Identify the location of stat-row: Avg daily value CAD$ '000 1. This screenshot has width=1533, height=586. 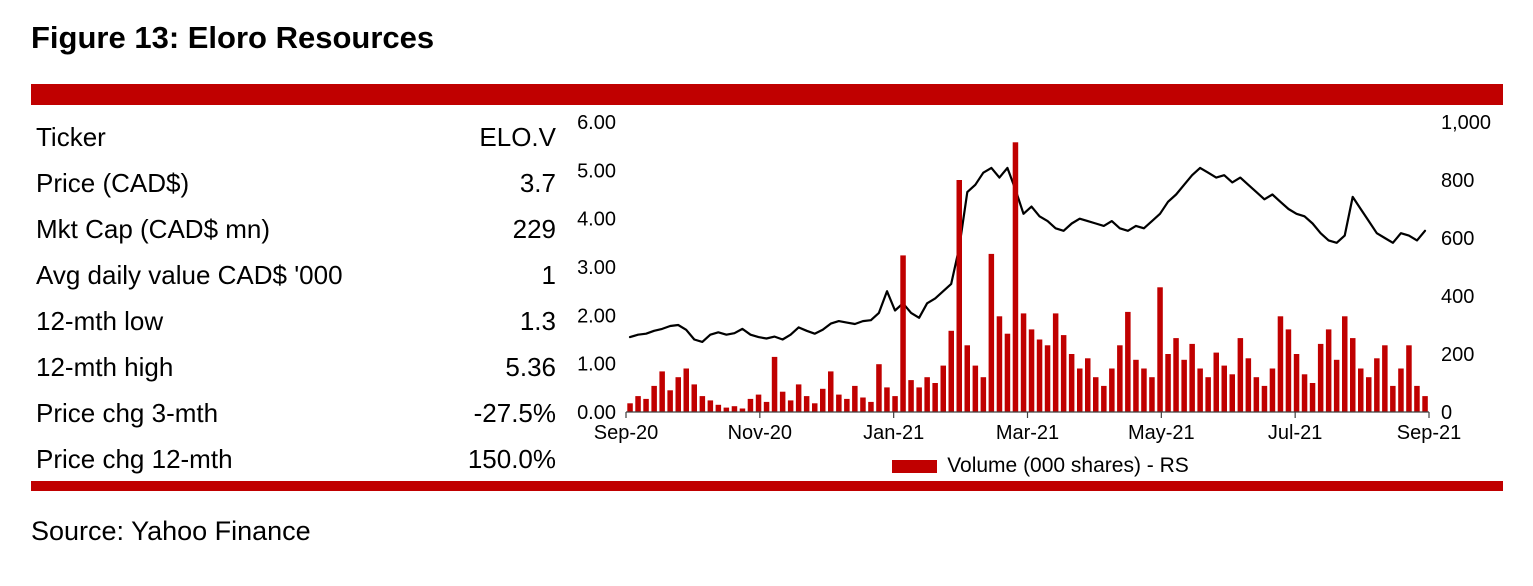
(296, 275).